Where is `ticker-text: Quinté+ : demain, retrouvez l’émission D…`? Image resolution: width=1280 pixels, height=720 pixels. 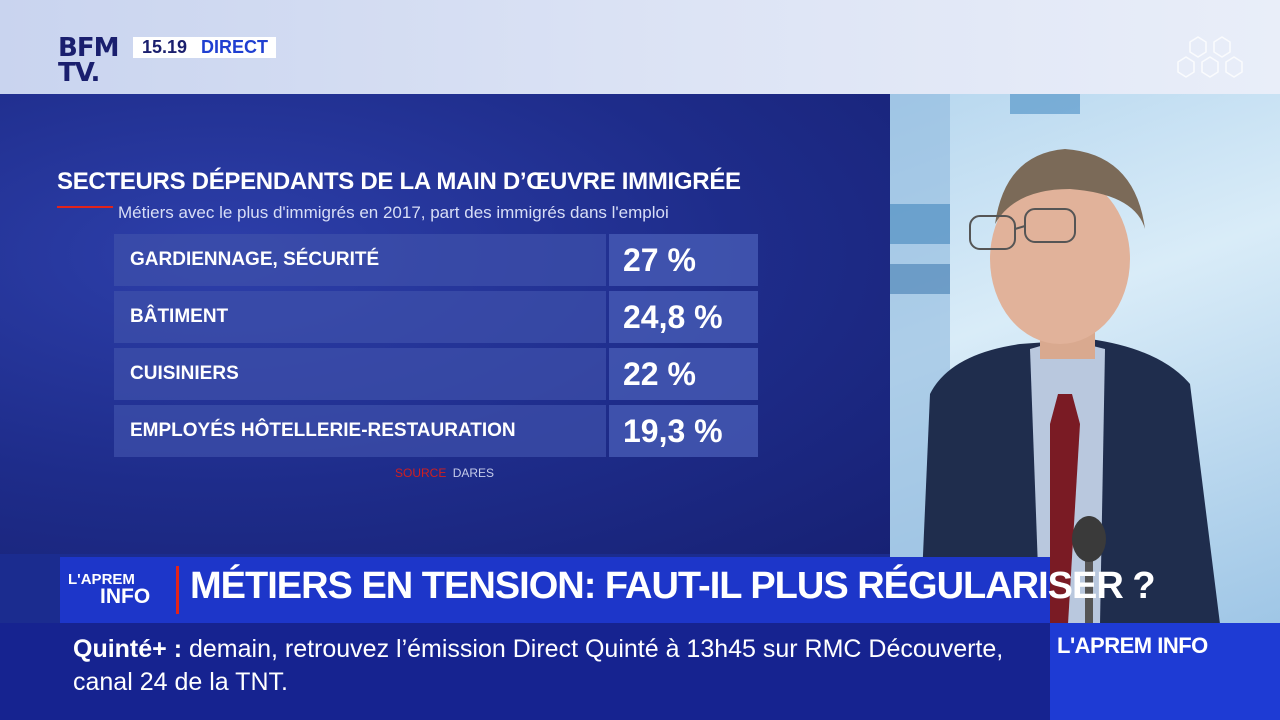 ticker-text: Quinté+ : demain, retrouvez l’émission D… is located at coordinates (553, 666).